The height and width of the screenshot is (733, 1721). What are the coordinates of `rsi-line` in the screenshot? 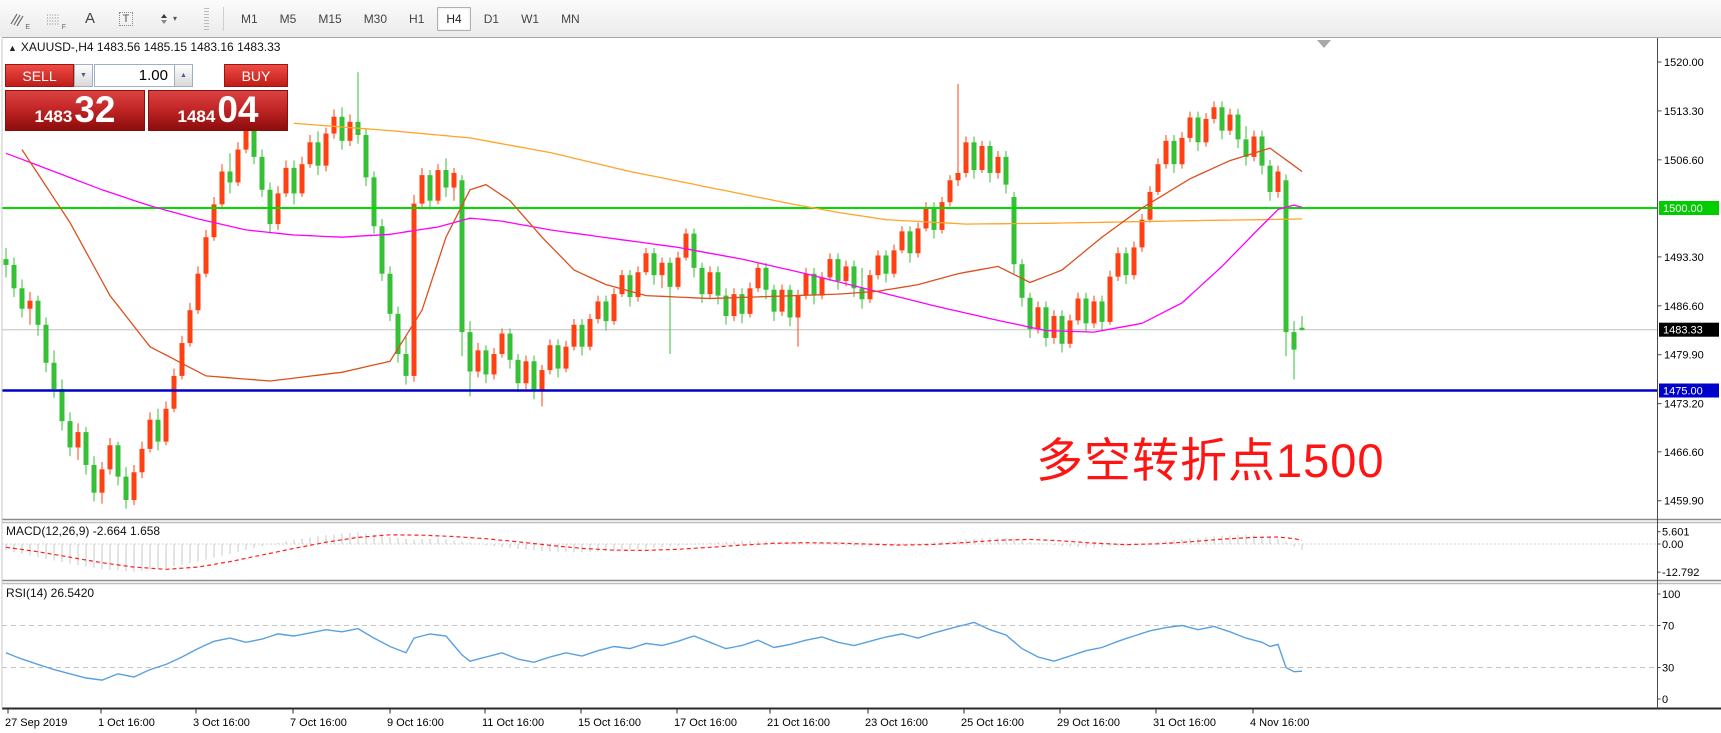 It's located at (654, 651).